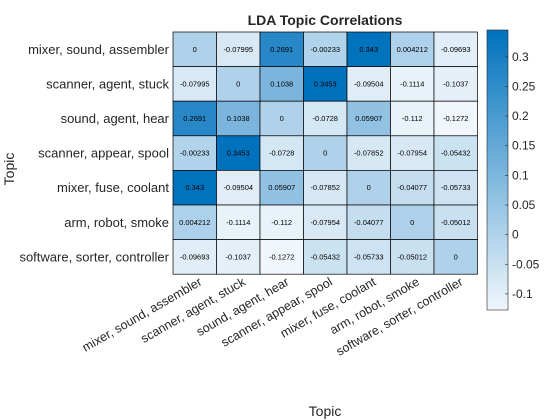  I want to click on colorbar: -0.1 -0.05 0 0.05 0.1 0.15 0.2 0.25 0.3, so click(513, 170).